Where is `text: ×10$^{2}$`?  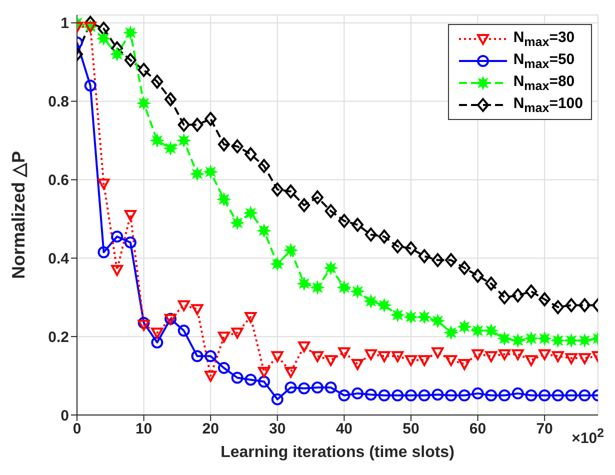 text: ×10$^{2}$ is located at coordinates (588, 436).